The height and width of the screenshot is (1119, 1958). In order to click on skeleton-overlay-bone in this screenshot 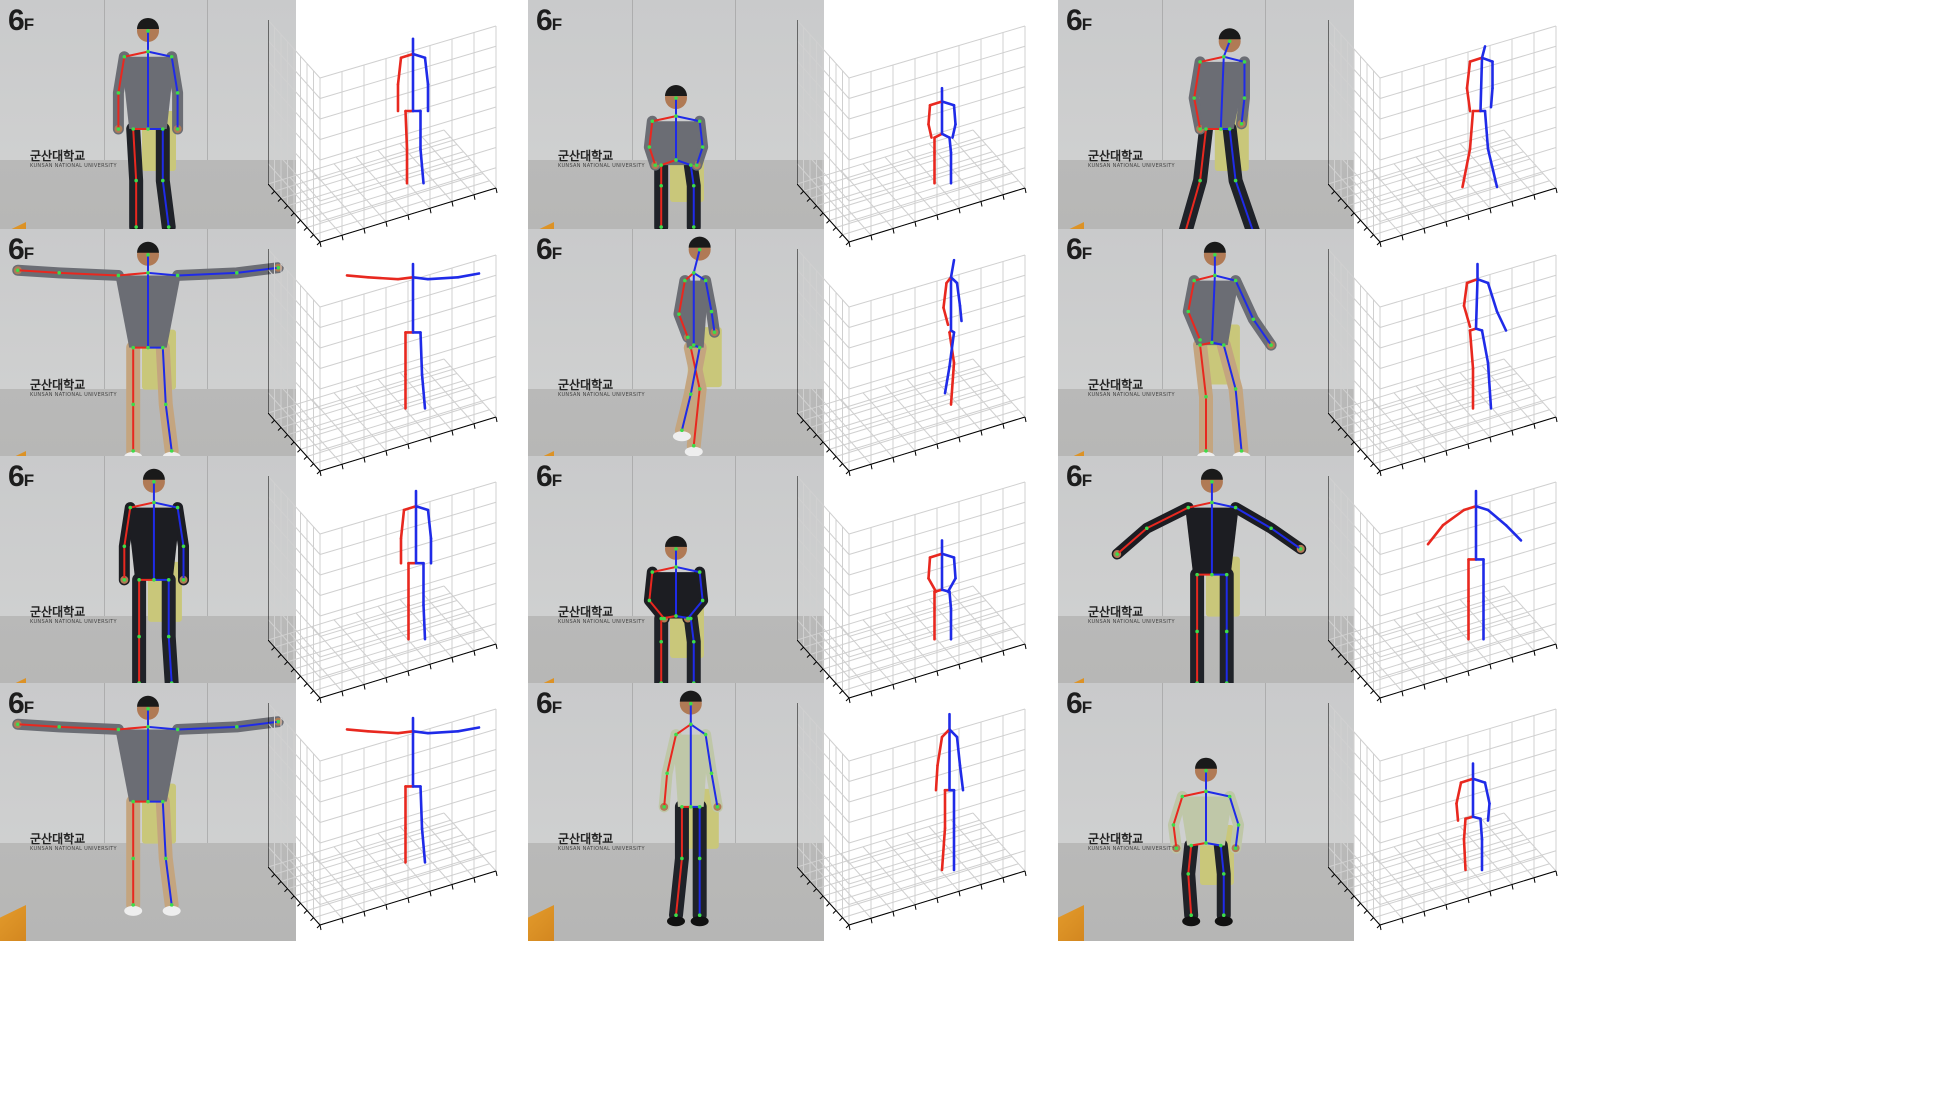, I will do `click(683, 729)`.